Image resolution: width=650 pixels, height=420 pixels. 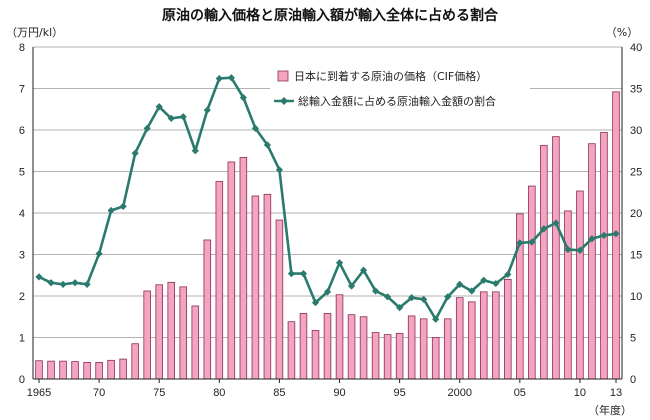 I want to click on y-left-tick-label: 1, so click(x=22, y=339).